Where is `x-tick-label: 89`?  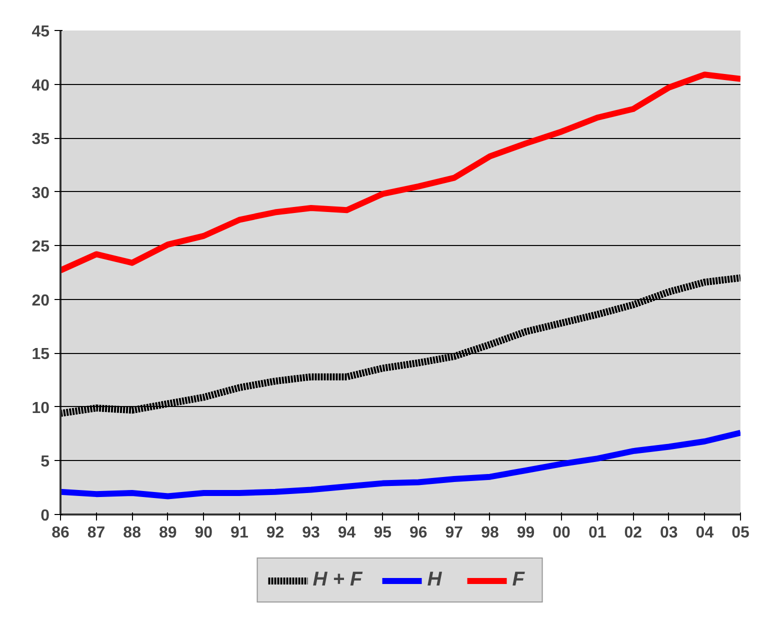
x-tick-label: 89 is located at coordinates (167, 533).